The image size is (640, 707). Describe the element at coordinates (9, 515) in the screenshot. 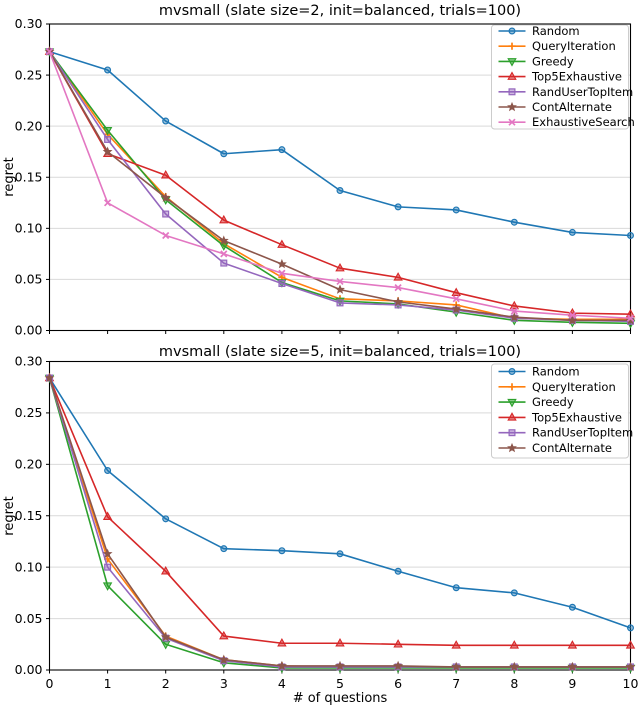

I see `chart-bottom-ylabel: regret` at that location.